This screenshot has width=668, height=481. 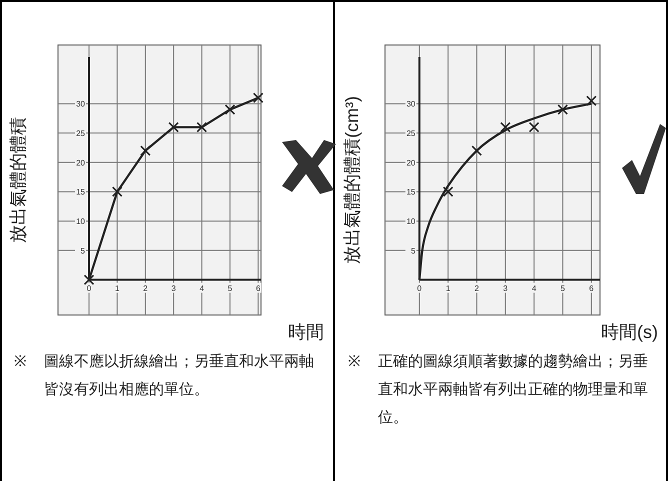 What do you see at coordinates (498, 389) in the screenshot?
I see `text: ※ 正確的圖線須順著數據的趨勢繪出；另垂直和水平兩軸皆有列出正確的物理量和單位。` at bounding box center [498, 389].